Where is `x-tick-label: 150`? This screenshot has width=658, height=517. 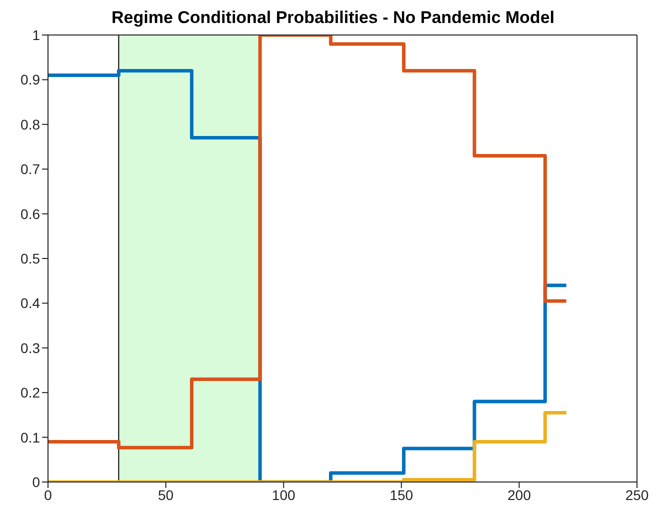
x-tick-label: 150 is located at coordinates (402, 494).